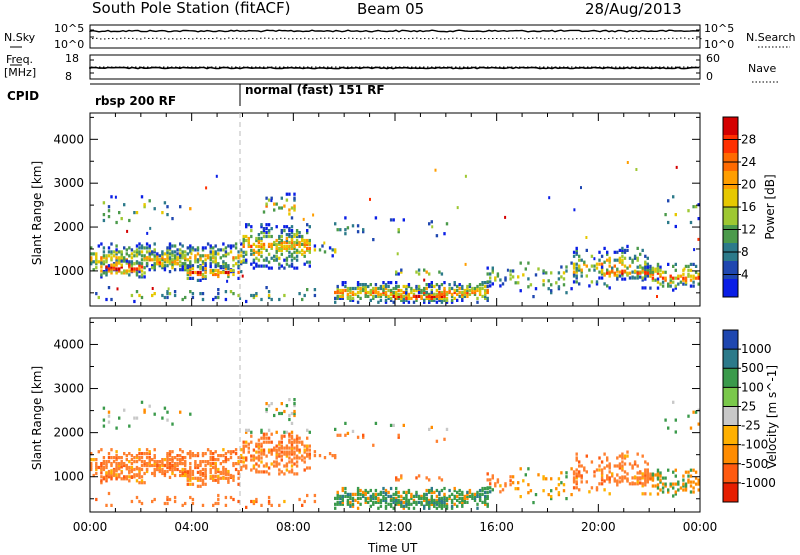 The width and height of the screenshot is (800, 555). What do you see at coordinates (20, 72) in the screenshot?
I see `freq-unit: [MHz]` at bounding box center [20, 72].